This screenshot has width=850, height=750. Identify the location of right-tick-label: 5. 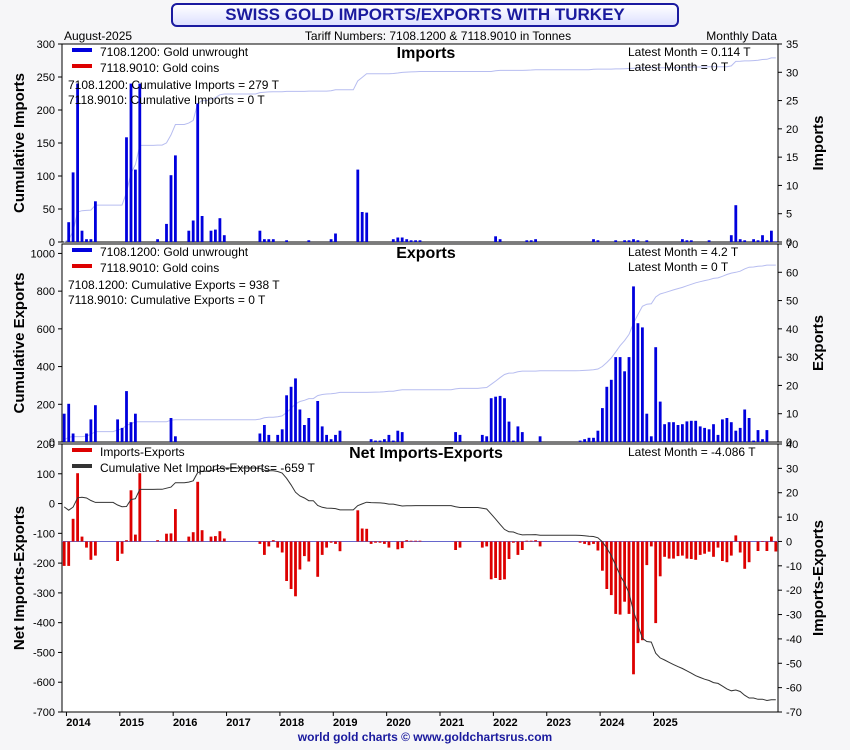
(789, 215).